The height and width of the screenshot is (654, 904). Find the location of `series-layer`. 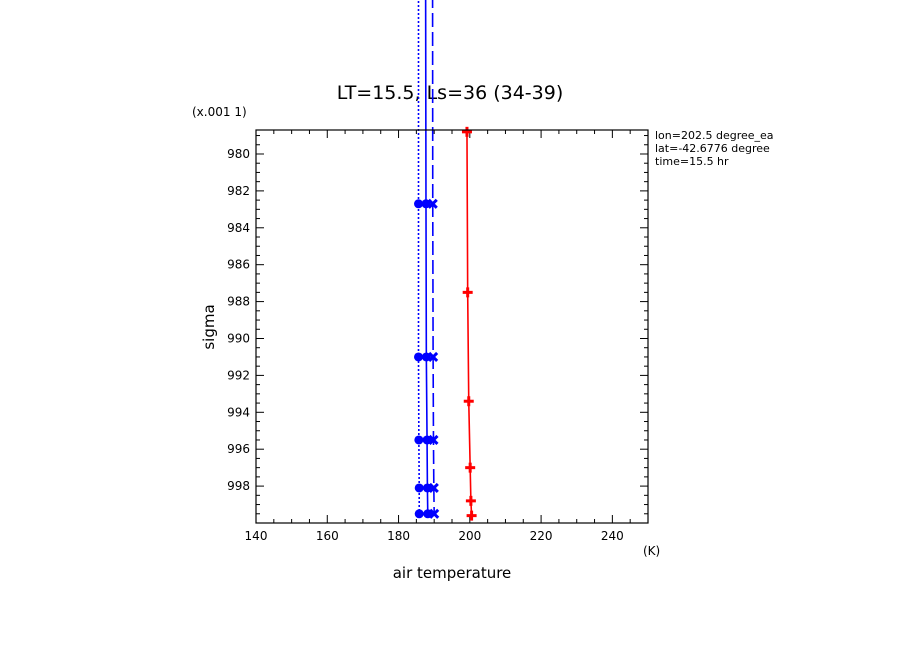

series-layer is located at coordinates (445, 260).